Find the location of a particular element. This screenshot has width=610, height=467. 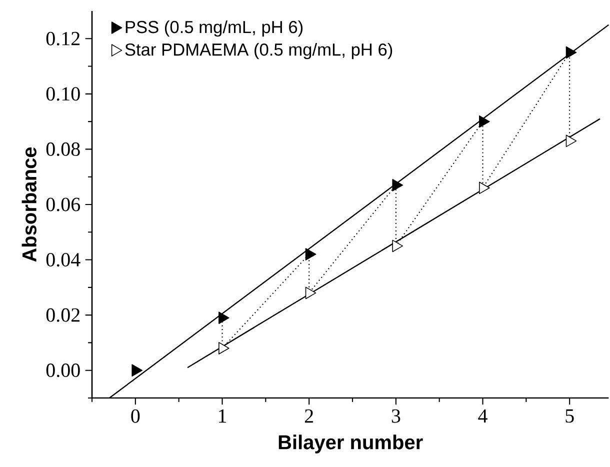

legend-label: Star PDMAEMA (0.5 mg/mL, pH 6) is located at coordinates (258, 51).